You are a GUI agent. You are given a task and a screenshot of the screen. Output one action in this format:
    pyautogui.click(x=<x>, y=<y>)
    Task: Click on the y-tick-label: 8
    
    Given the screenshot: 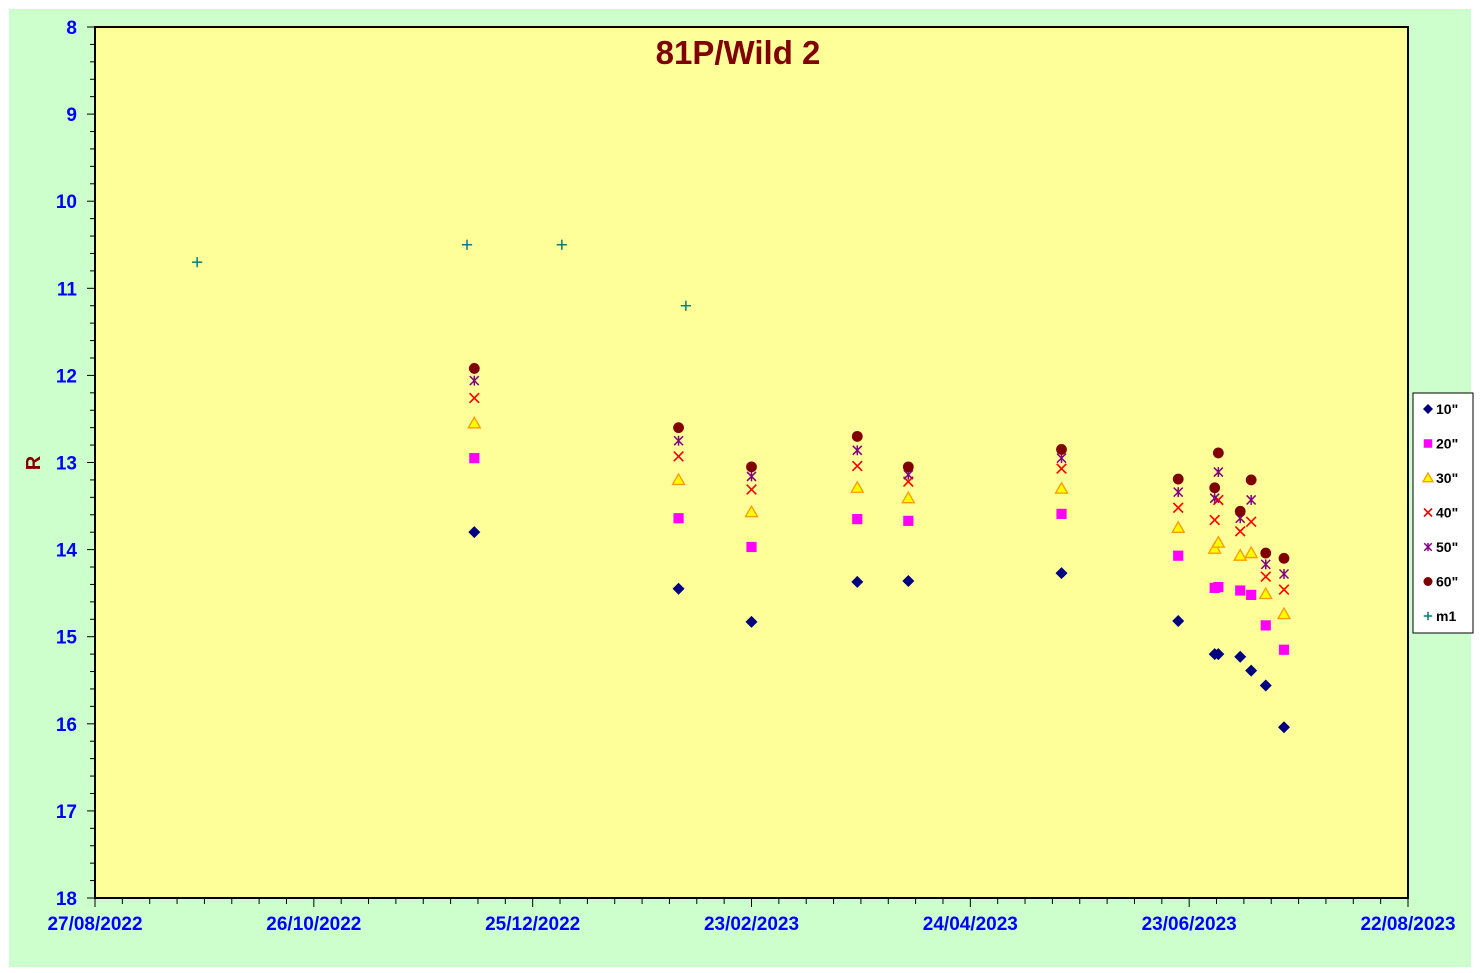 What is the action you would take?
    pyautogui.click(x=71, y=28)
    